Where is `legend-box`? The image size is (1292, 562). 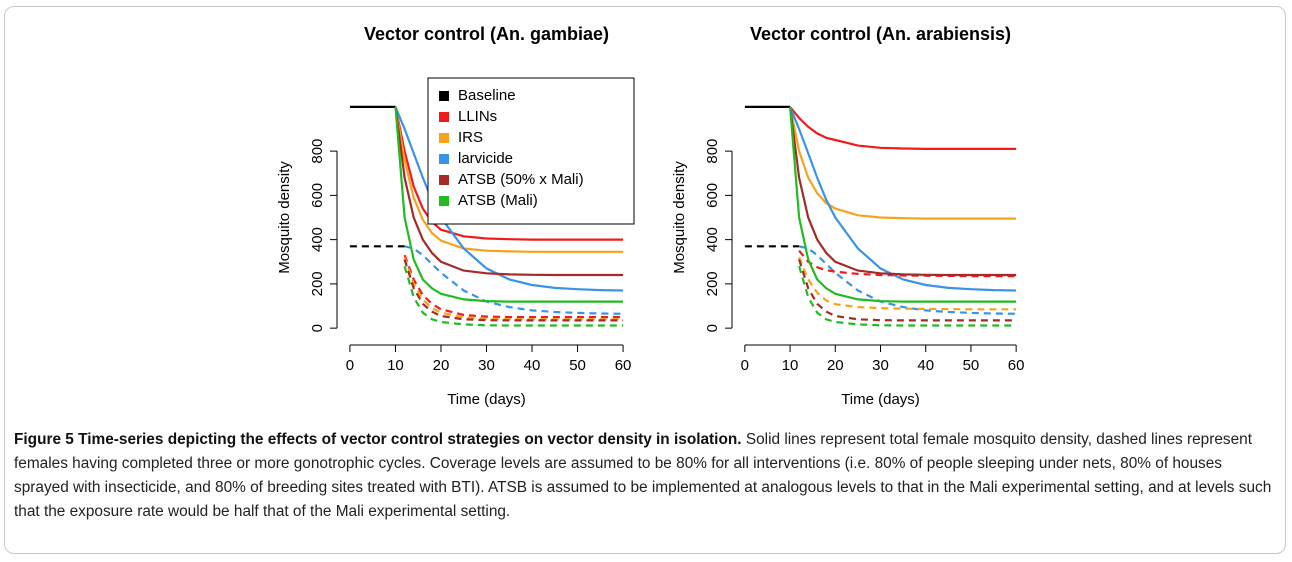 legend-box is located at coordinates (531, 151).